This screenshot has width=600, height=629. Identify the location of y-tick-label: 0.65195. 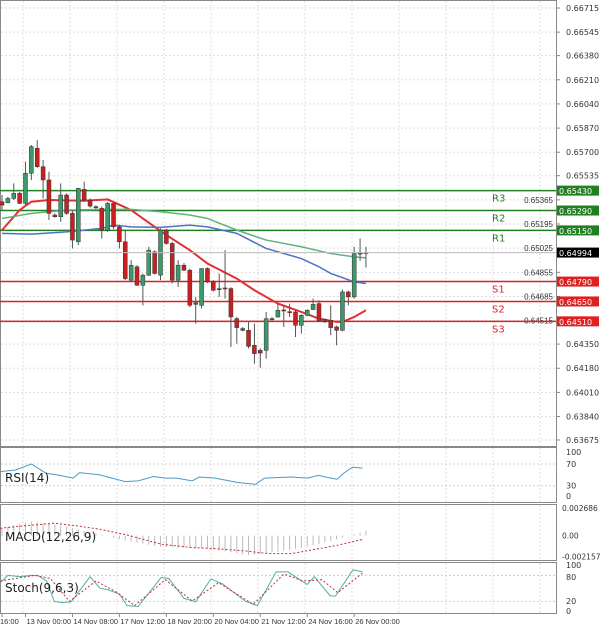
(538, 224).